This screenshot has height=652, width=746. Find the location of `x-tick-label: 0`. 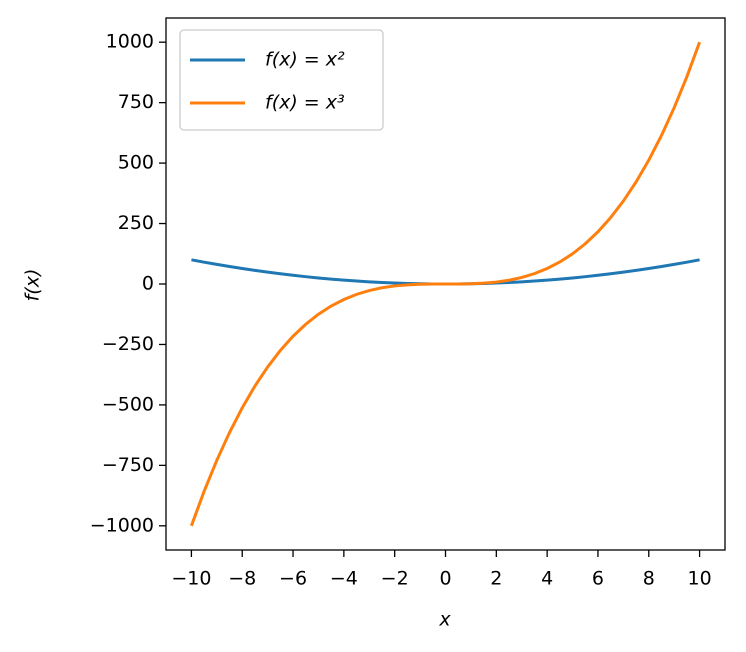

x-tick-label: 0 is located at coordinates (445, 579).